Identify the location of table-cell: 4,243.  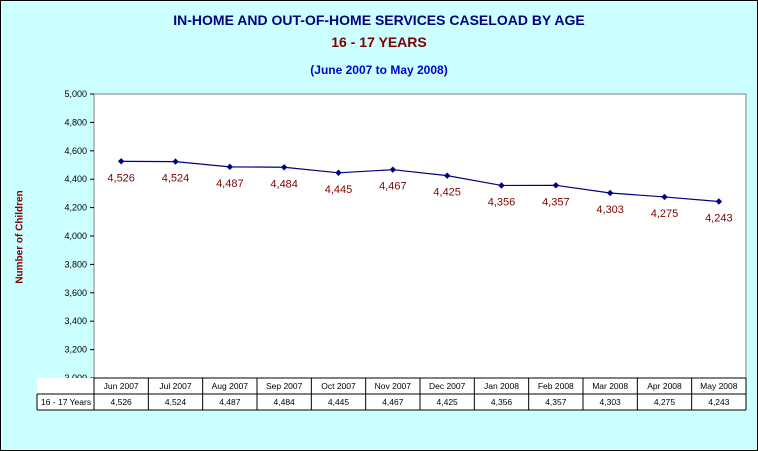
(719, 402).